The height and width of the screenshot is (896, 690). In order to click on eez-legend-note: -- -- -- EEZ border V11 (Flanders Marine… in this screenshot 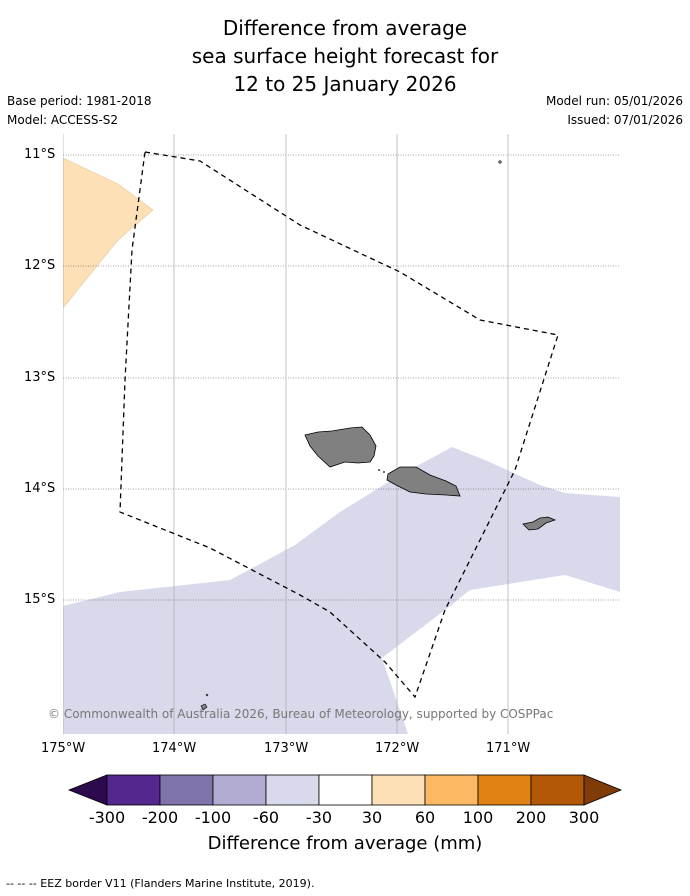, I will do `click(160, 883)`.